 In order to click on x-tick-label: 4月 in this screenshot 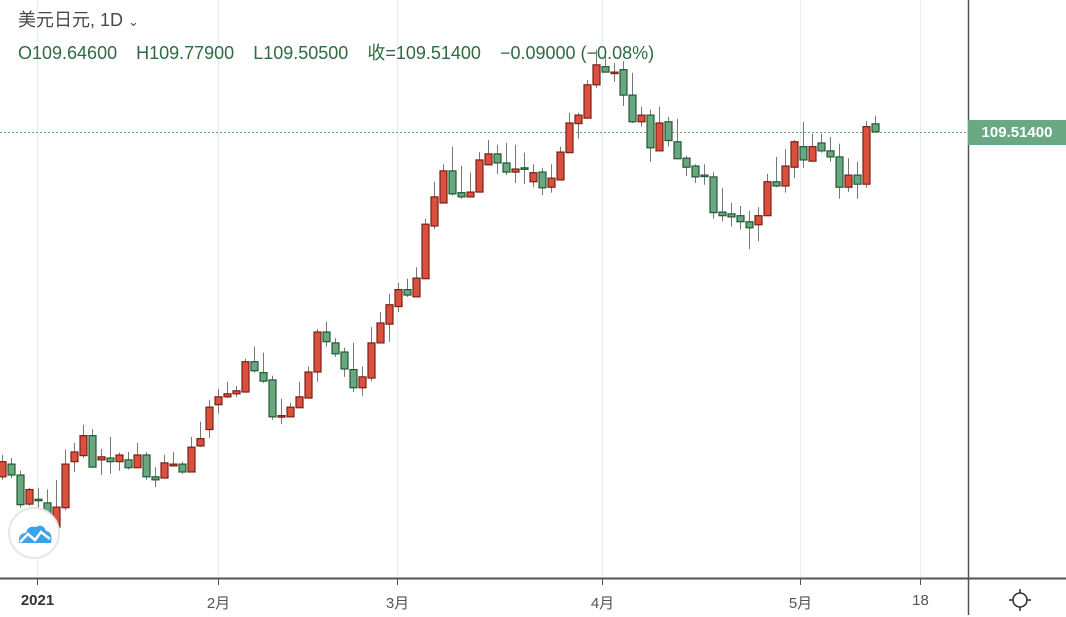, I will do `click(602, 603)`.